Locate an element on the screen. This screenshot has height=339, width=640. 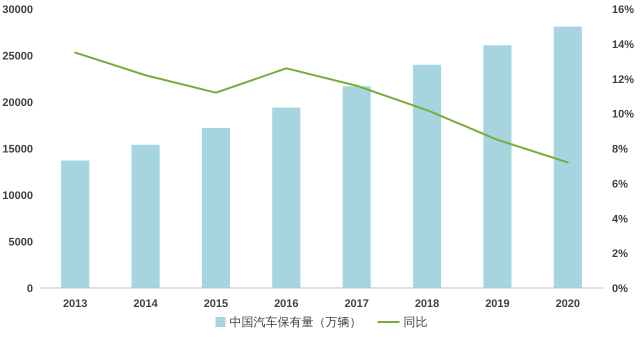
x-tick-label: 2014 is located at coordinates (146, 304).